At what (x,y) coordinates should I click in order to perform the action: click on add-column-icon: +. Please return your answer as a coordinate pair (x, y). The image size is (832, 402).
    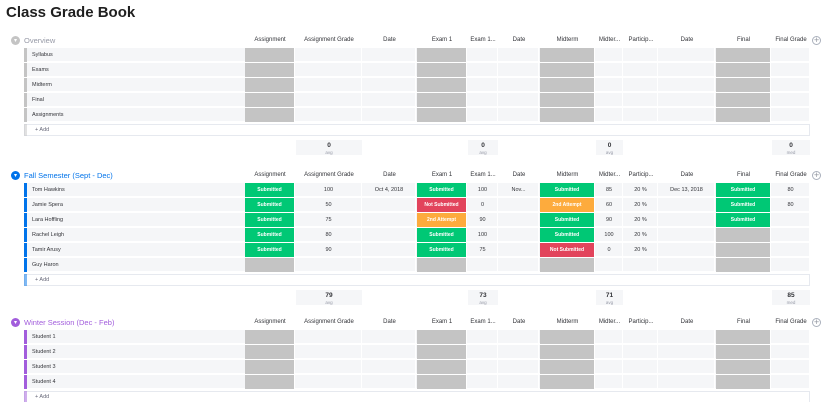
    Looking at the image, I should click on (816, 322).